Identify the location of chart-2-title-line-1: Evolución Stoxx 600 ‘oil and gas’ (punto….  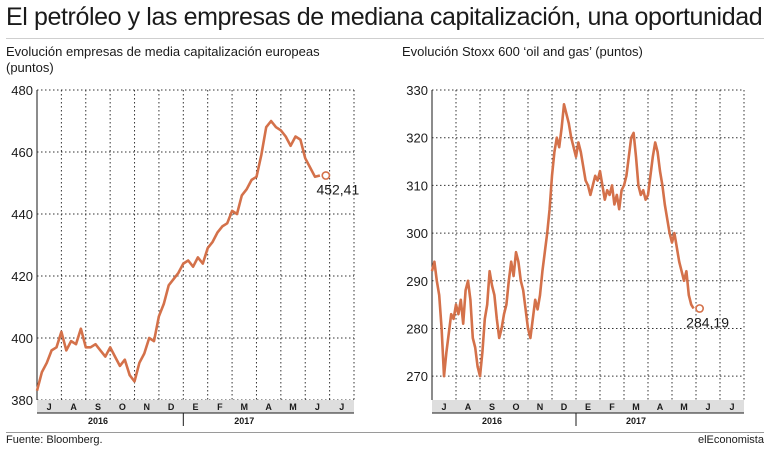
(522, 51).